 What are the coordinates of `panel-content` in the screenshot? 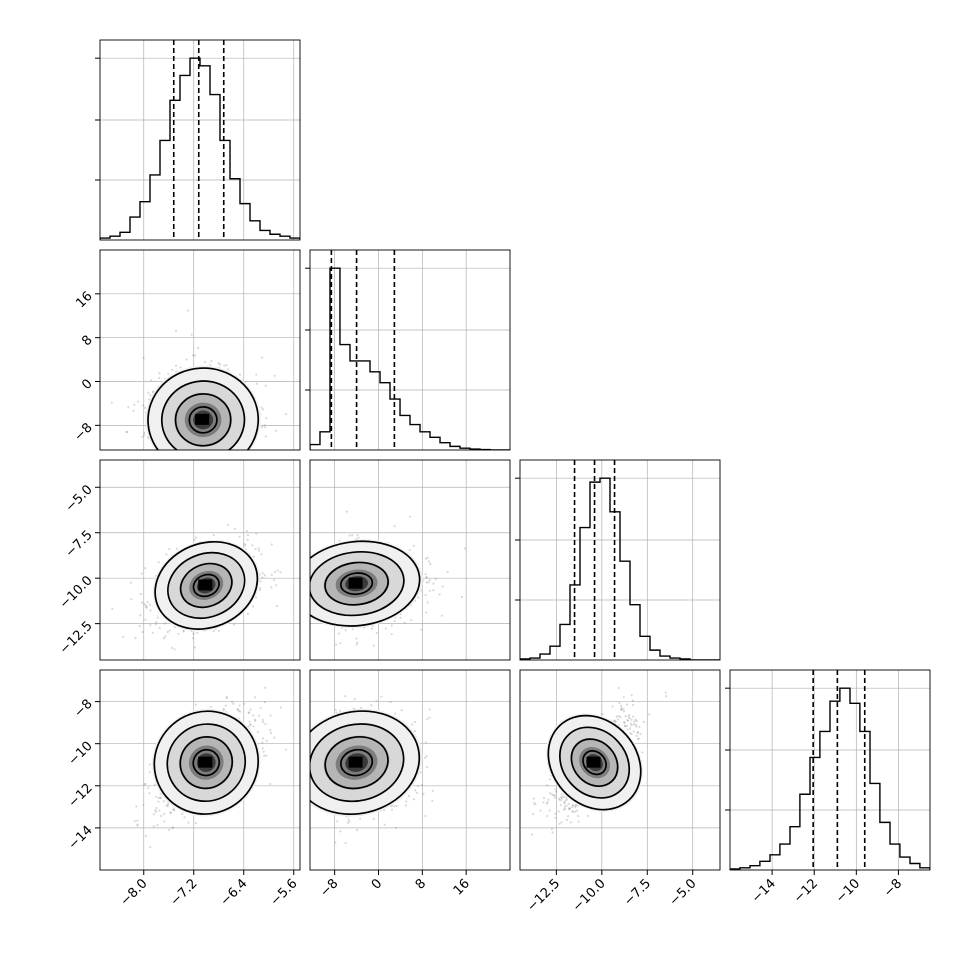 It's located at (410, 770).